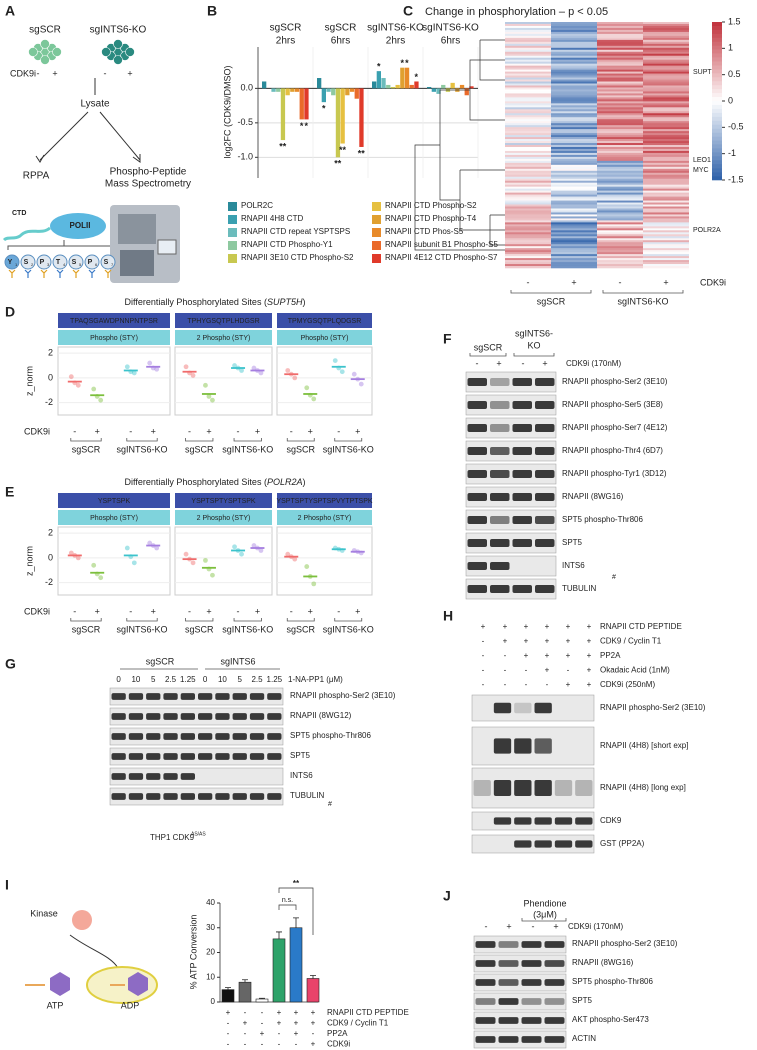 The width and height of the screenshot is (757, 1050). What do you see at coordinates (223, 501) in the screenshot?
I see `label: YSPTSPTYSPTSPK` at bounding box center [223, 501].